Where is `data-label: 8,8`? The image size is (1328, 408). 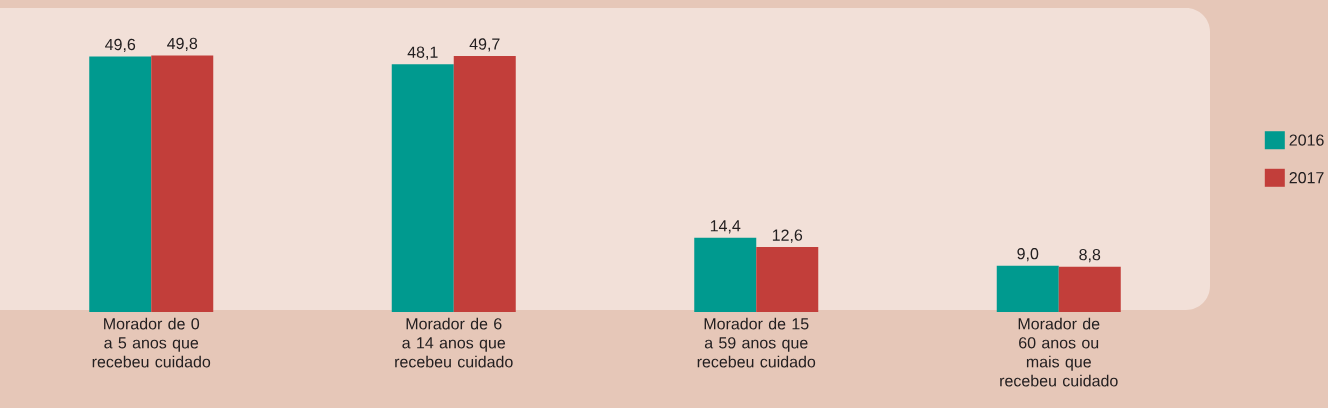 data-label: 8,8 is located at coordinates (1090, 256).